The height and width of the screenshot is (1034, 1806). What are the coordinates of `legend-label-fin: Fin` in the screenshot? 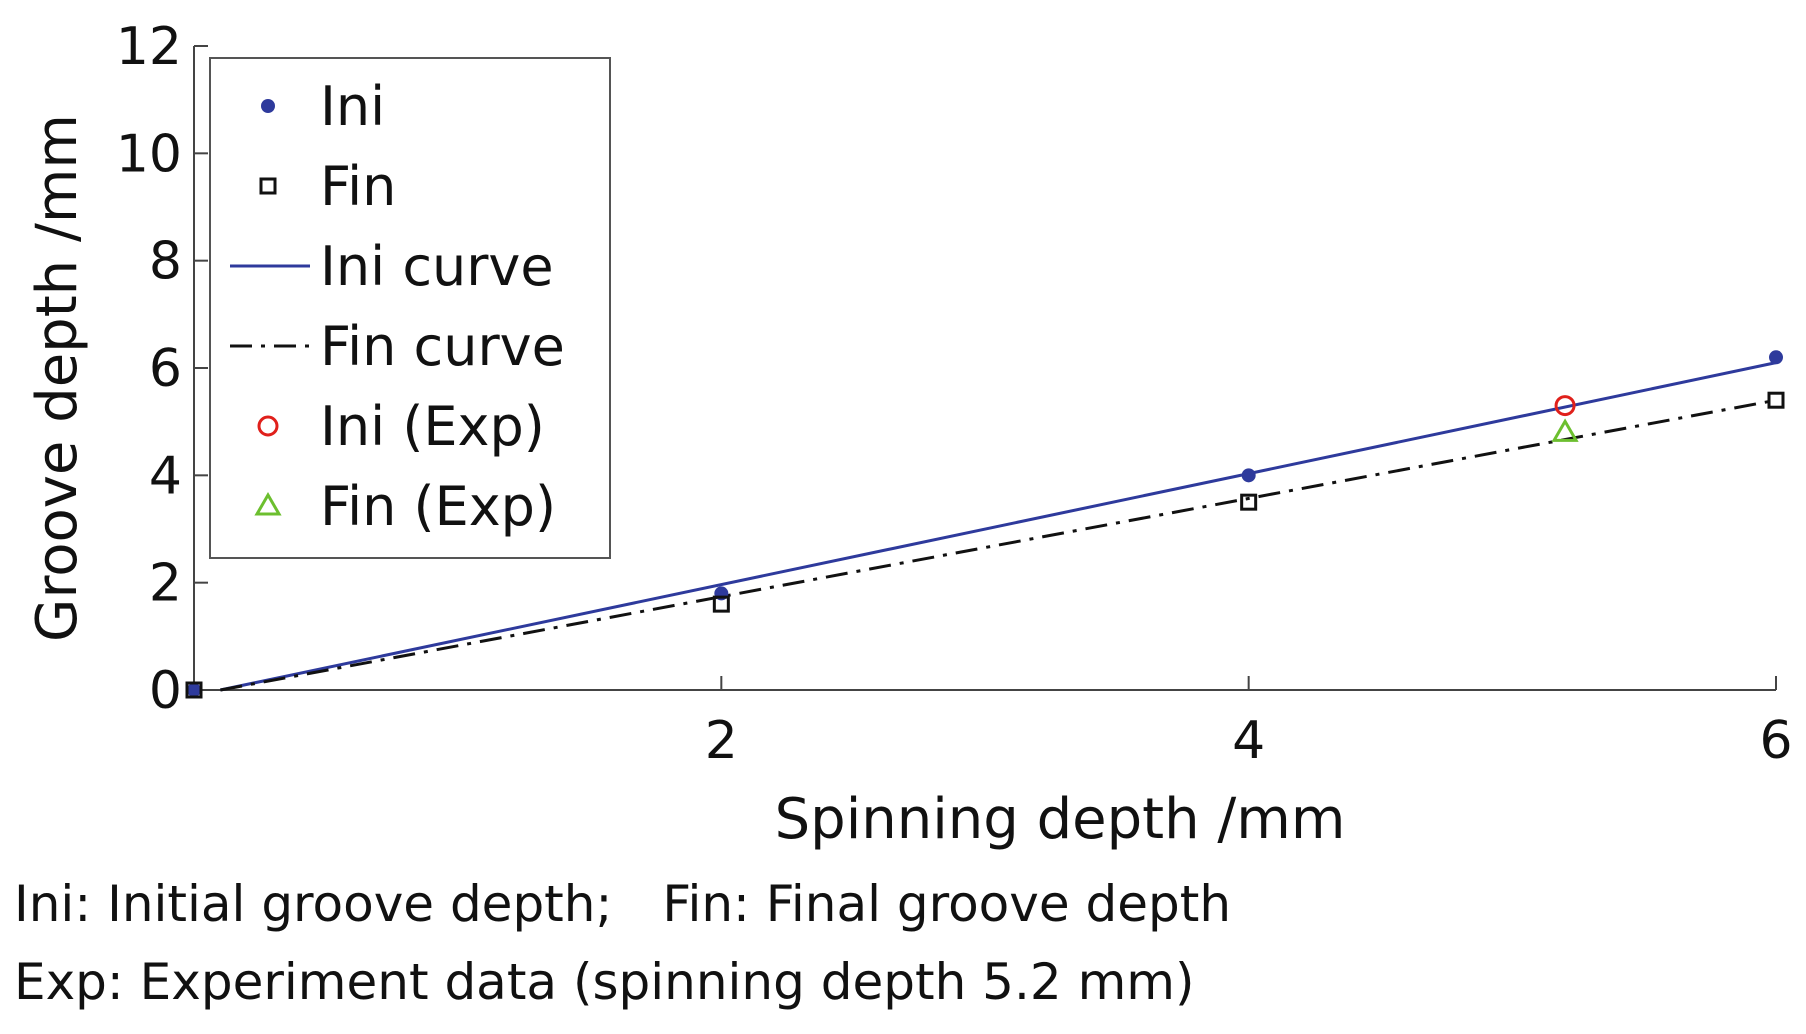 It's located at (358, 186).